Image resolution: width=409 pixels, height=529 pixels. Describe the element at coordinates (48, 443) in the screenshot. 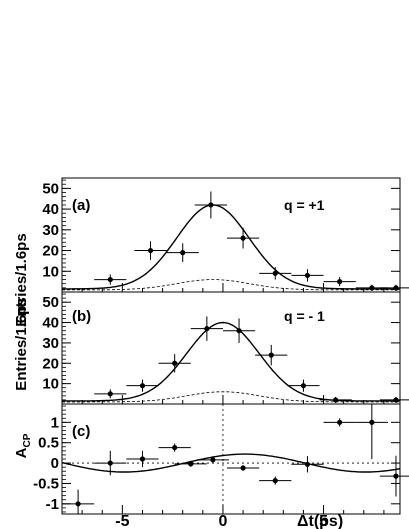

I see `y-tick-label: 0.5` at that location.